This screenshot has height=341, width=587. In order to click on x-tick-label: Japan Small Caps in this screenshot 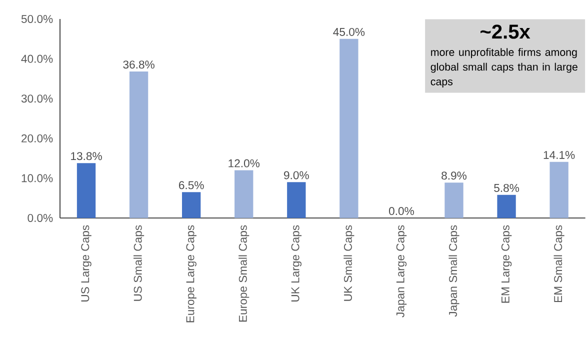, I will do `click(454, 271)`.